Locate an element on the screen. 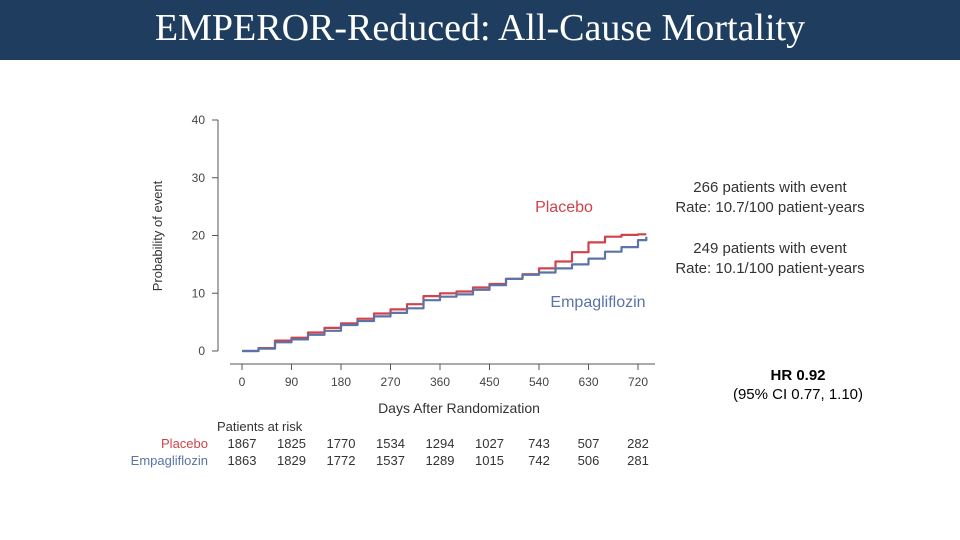 Image resolution: width=960 pixels, height=540 pixels. at-risk-value: 1534 is located at coordinates (390, 443).